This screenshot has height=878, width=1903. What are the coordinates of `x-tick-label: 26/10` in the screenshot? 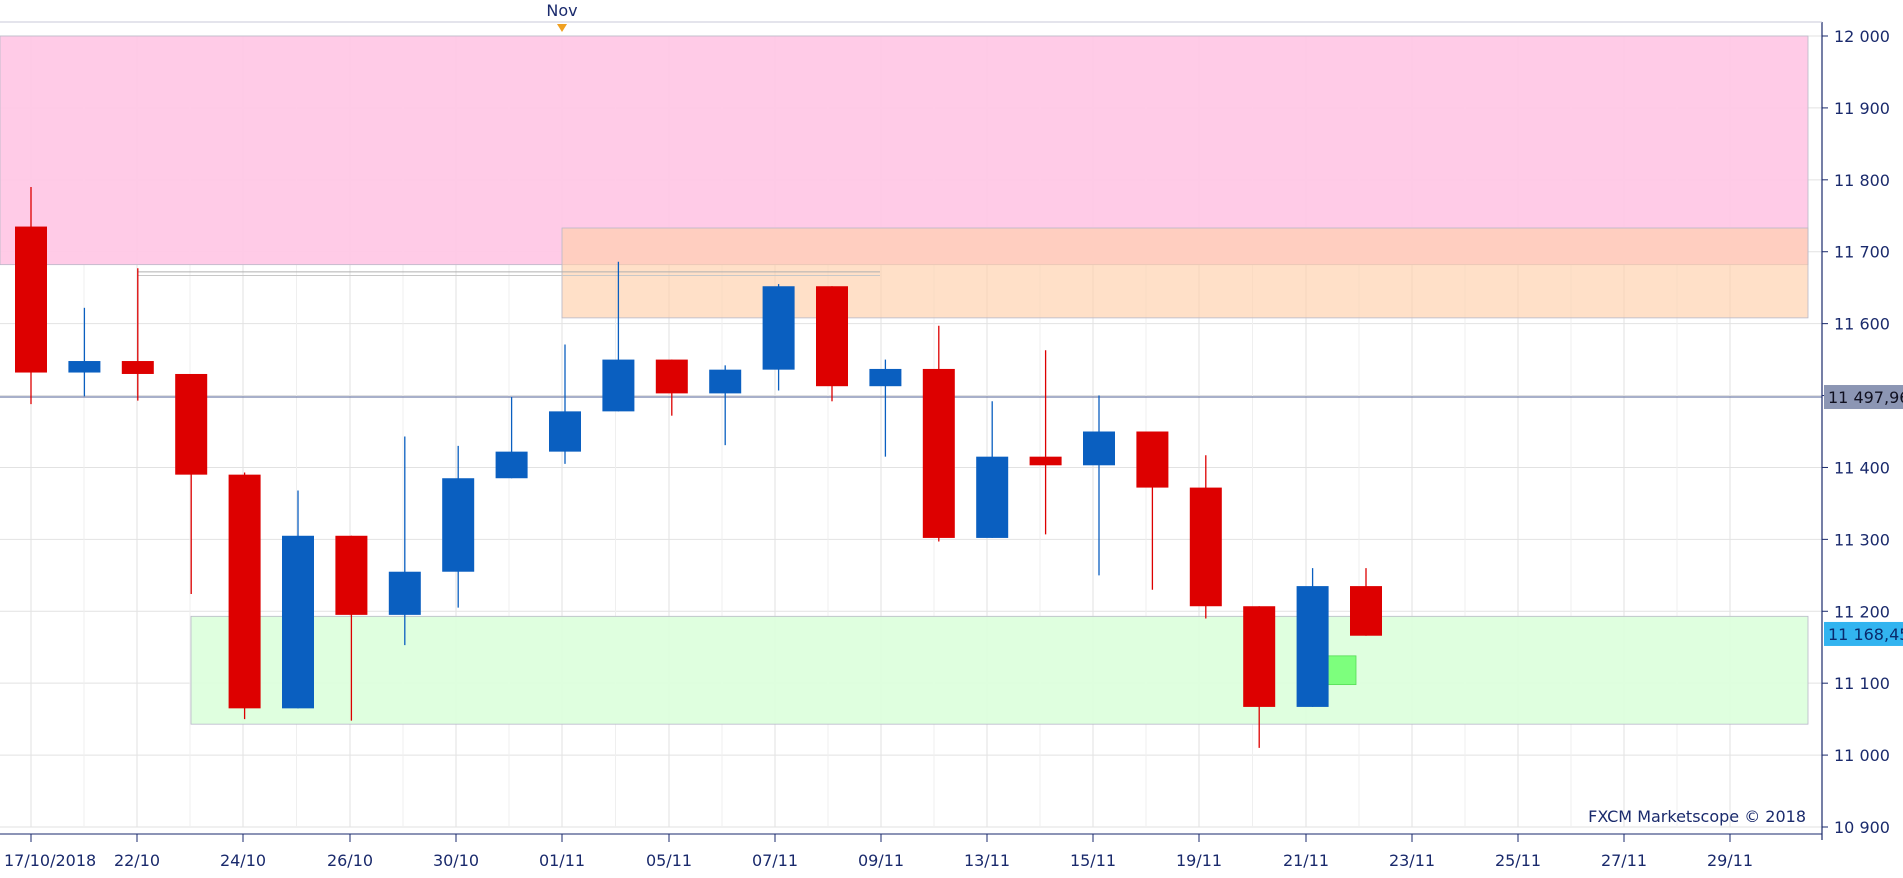 It's located at (350, 860).